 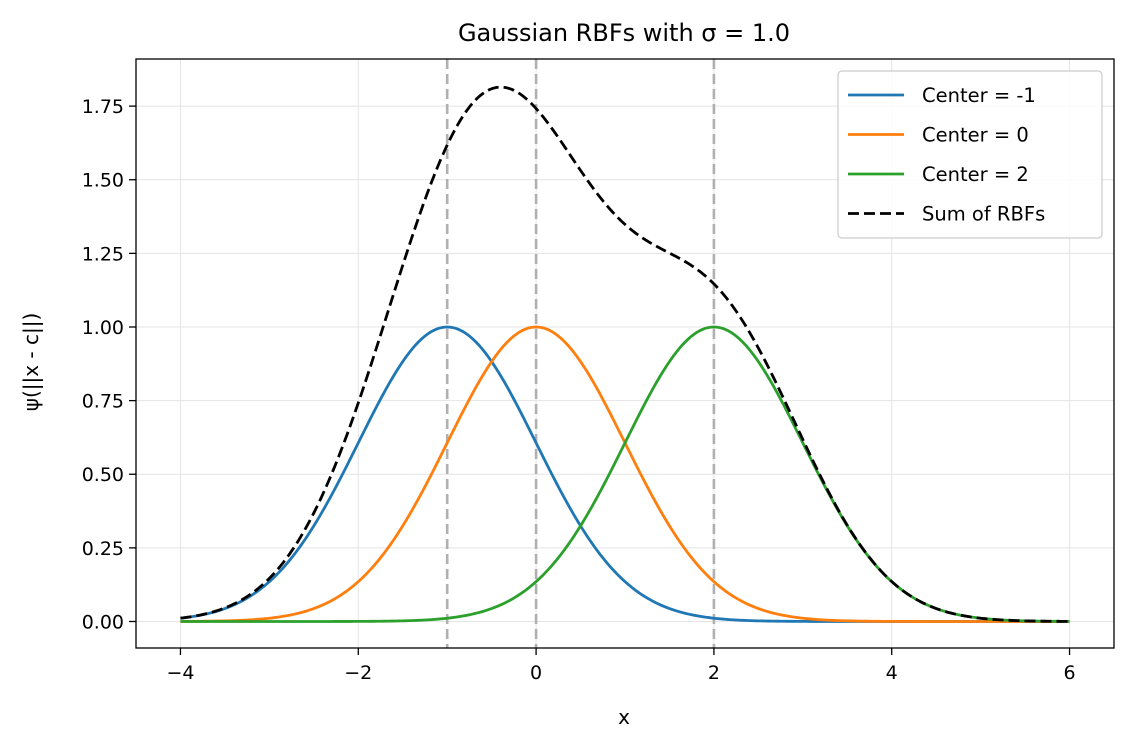 What do you see at coordinates (103, 402) in the screenshot?
I see `y-tick-label: 0.75` at bounding box center [103, 402].